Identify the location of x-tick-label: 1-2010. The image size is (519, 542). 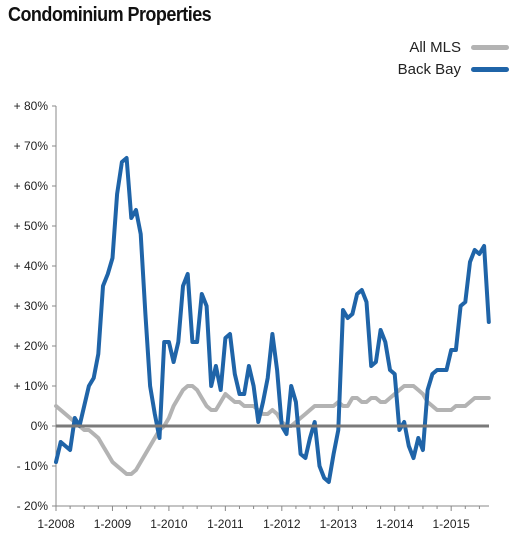
(169, 524).